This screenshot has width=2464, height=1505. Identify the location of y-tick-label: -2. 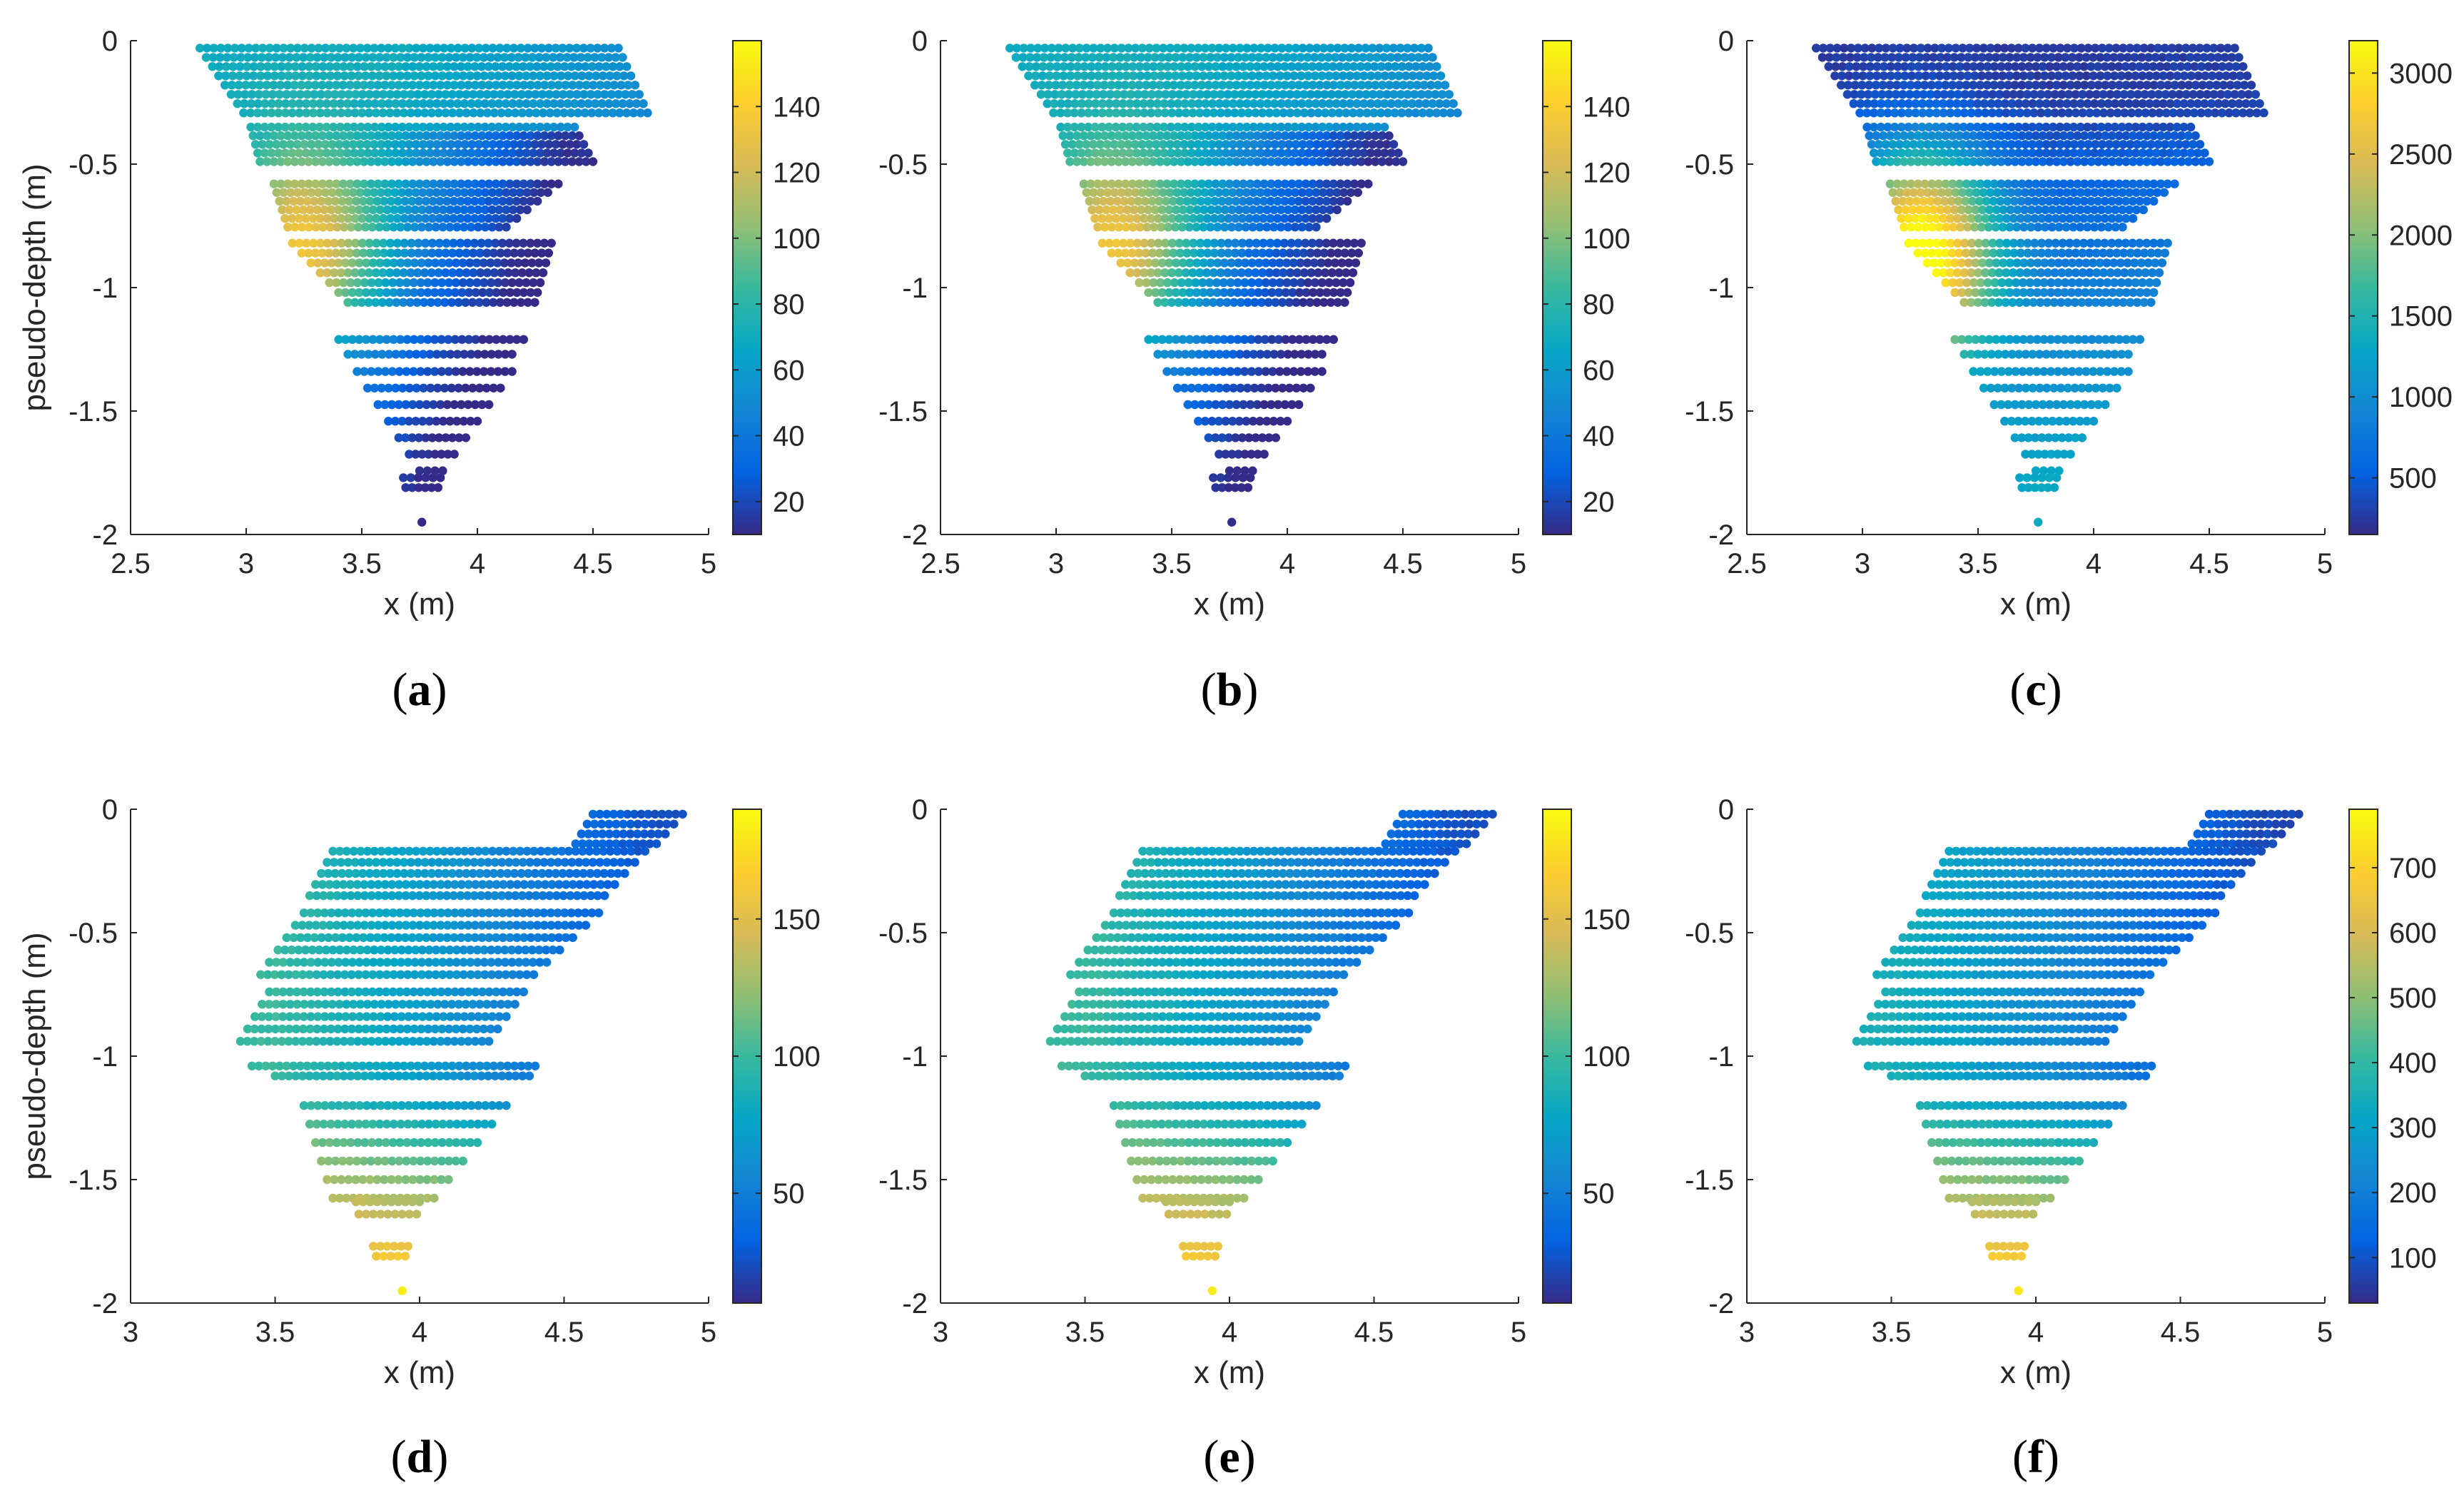
(915, 536).